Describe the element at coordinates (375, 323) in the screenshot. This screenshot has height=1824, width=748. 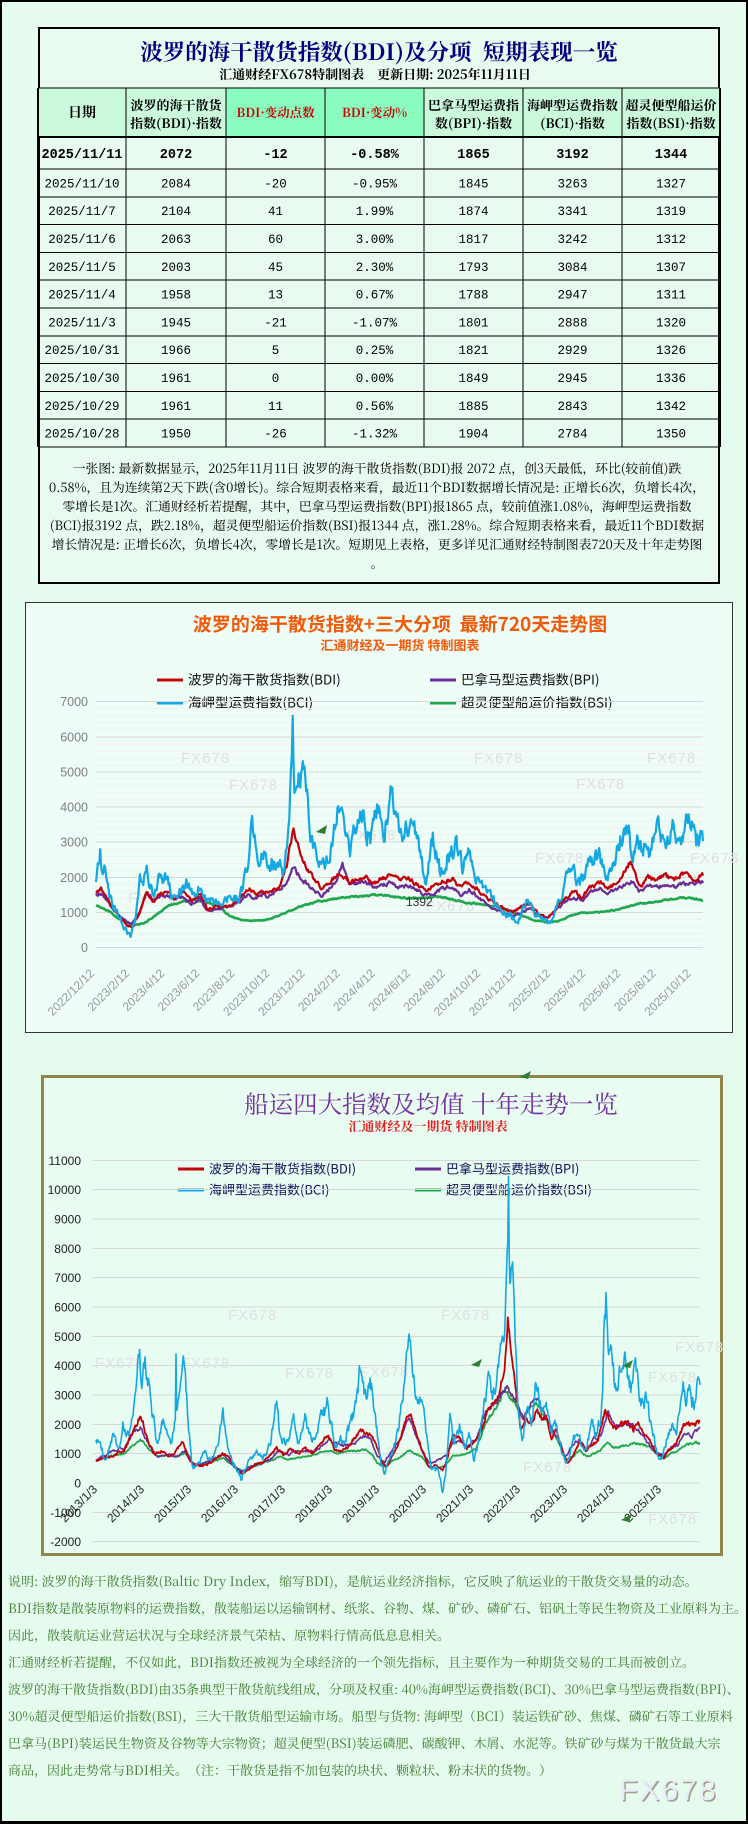
I see `svg-text: -1.07%` at that location.